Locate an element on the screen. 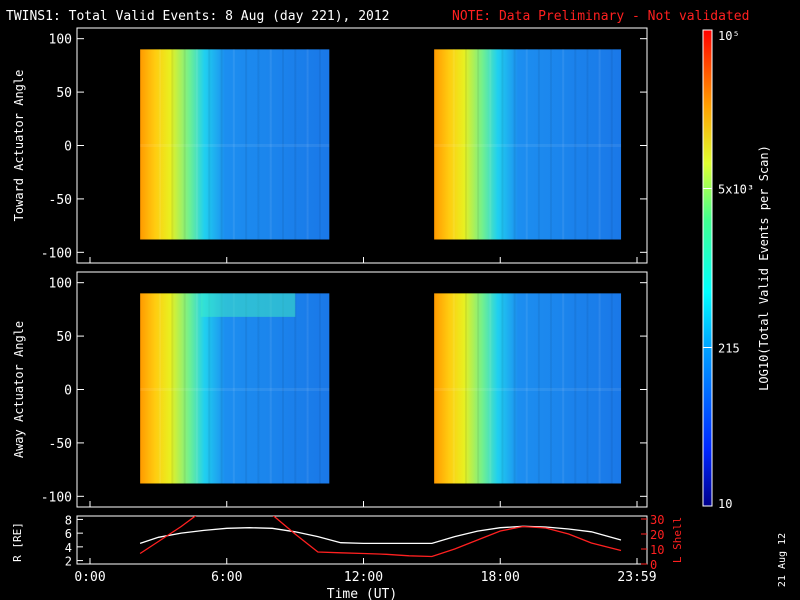  lshell-line is located at coordinates (380, 537).